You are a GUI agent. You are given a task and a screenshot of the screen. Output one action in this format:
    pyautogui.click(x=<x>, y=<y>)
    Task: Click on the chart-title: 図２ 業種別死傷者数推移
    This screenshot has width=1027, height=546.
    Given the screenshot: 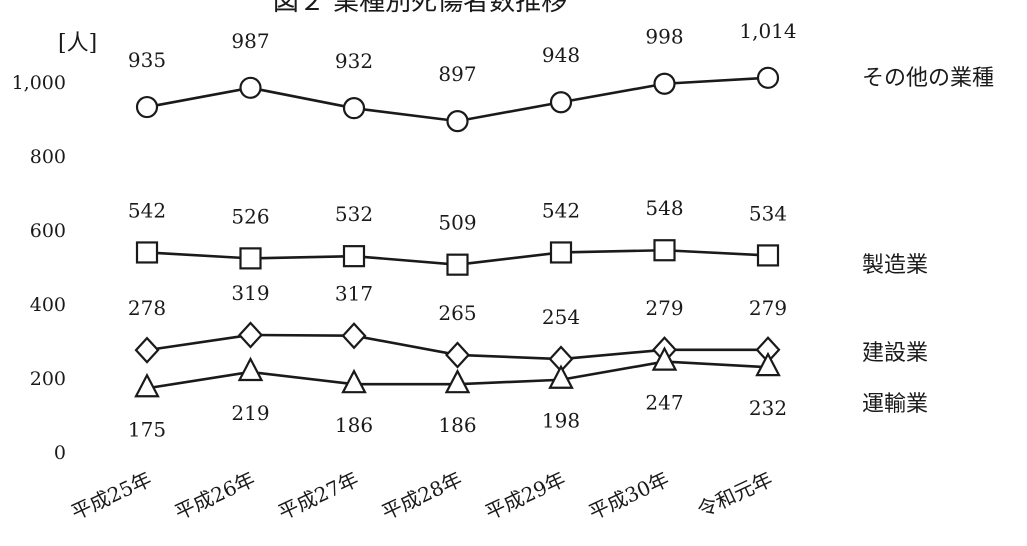 What is the action you would take?
    pyautogui.click(x=420, y=8)
    